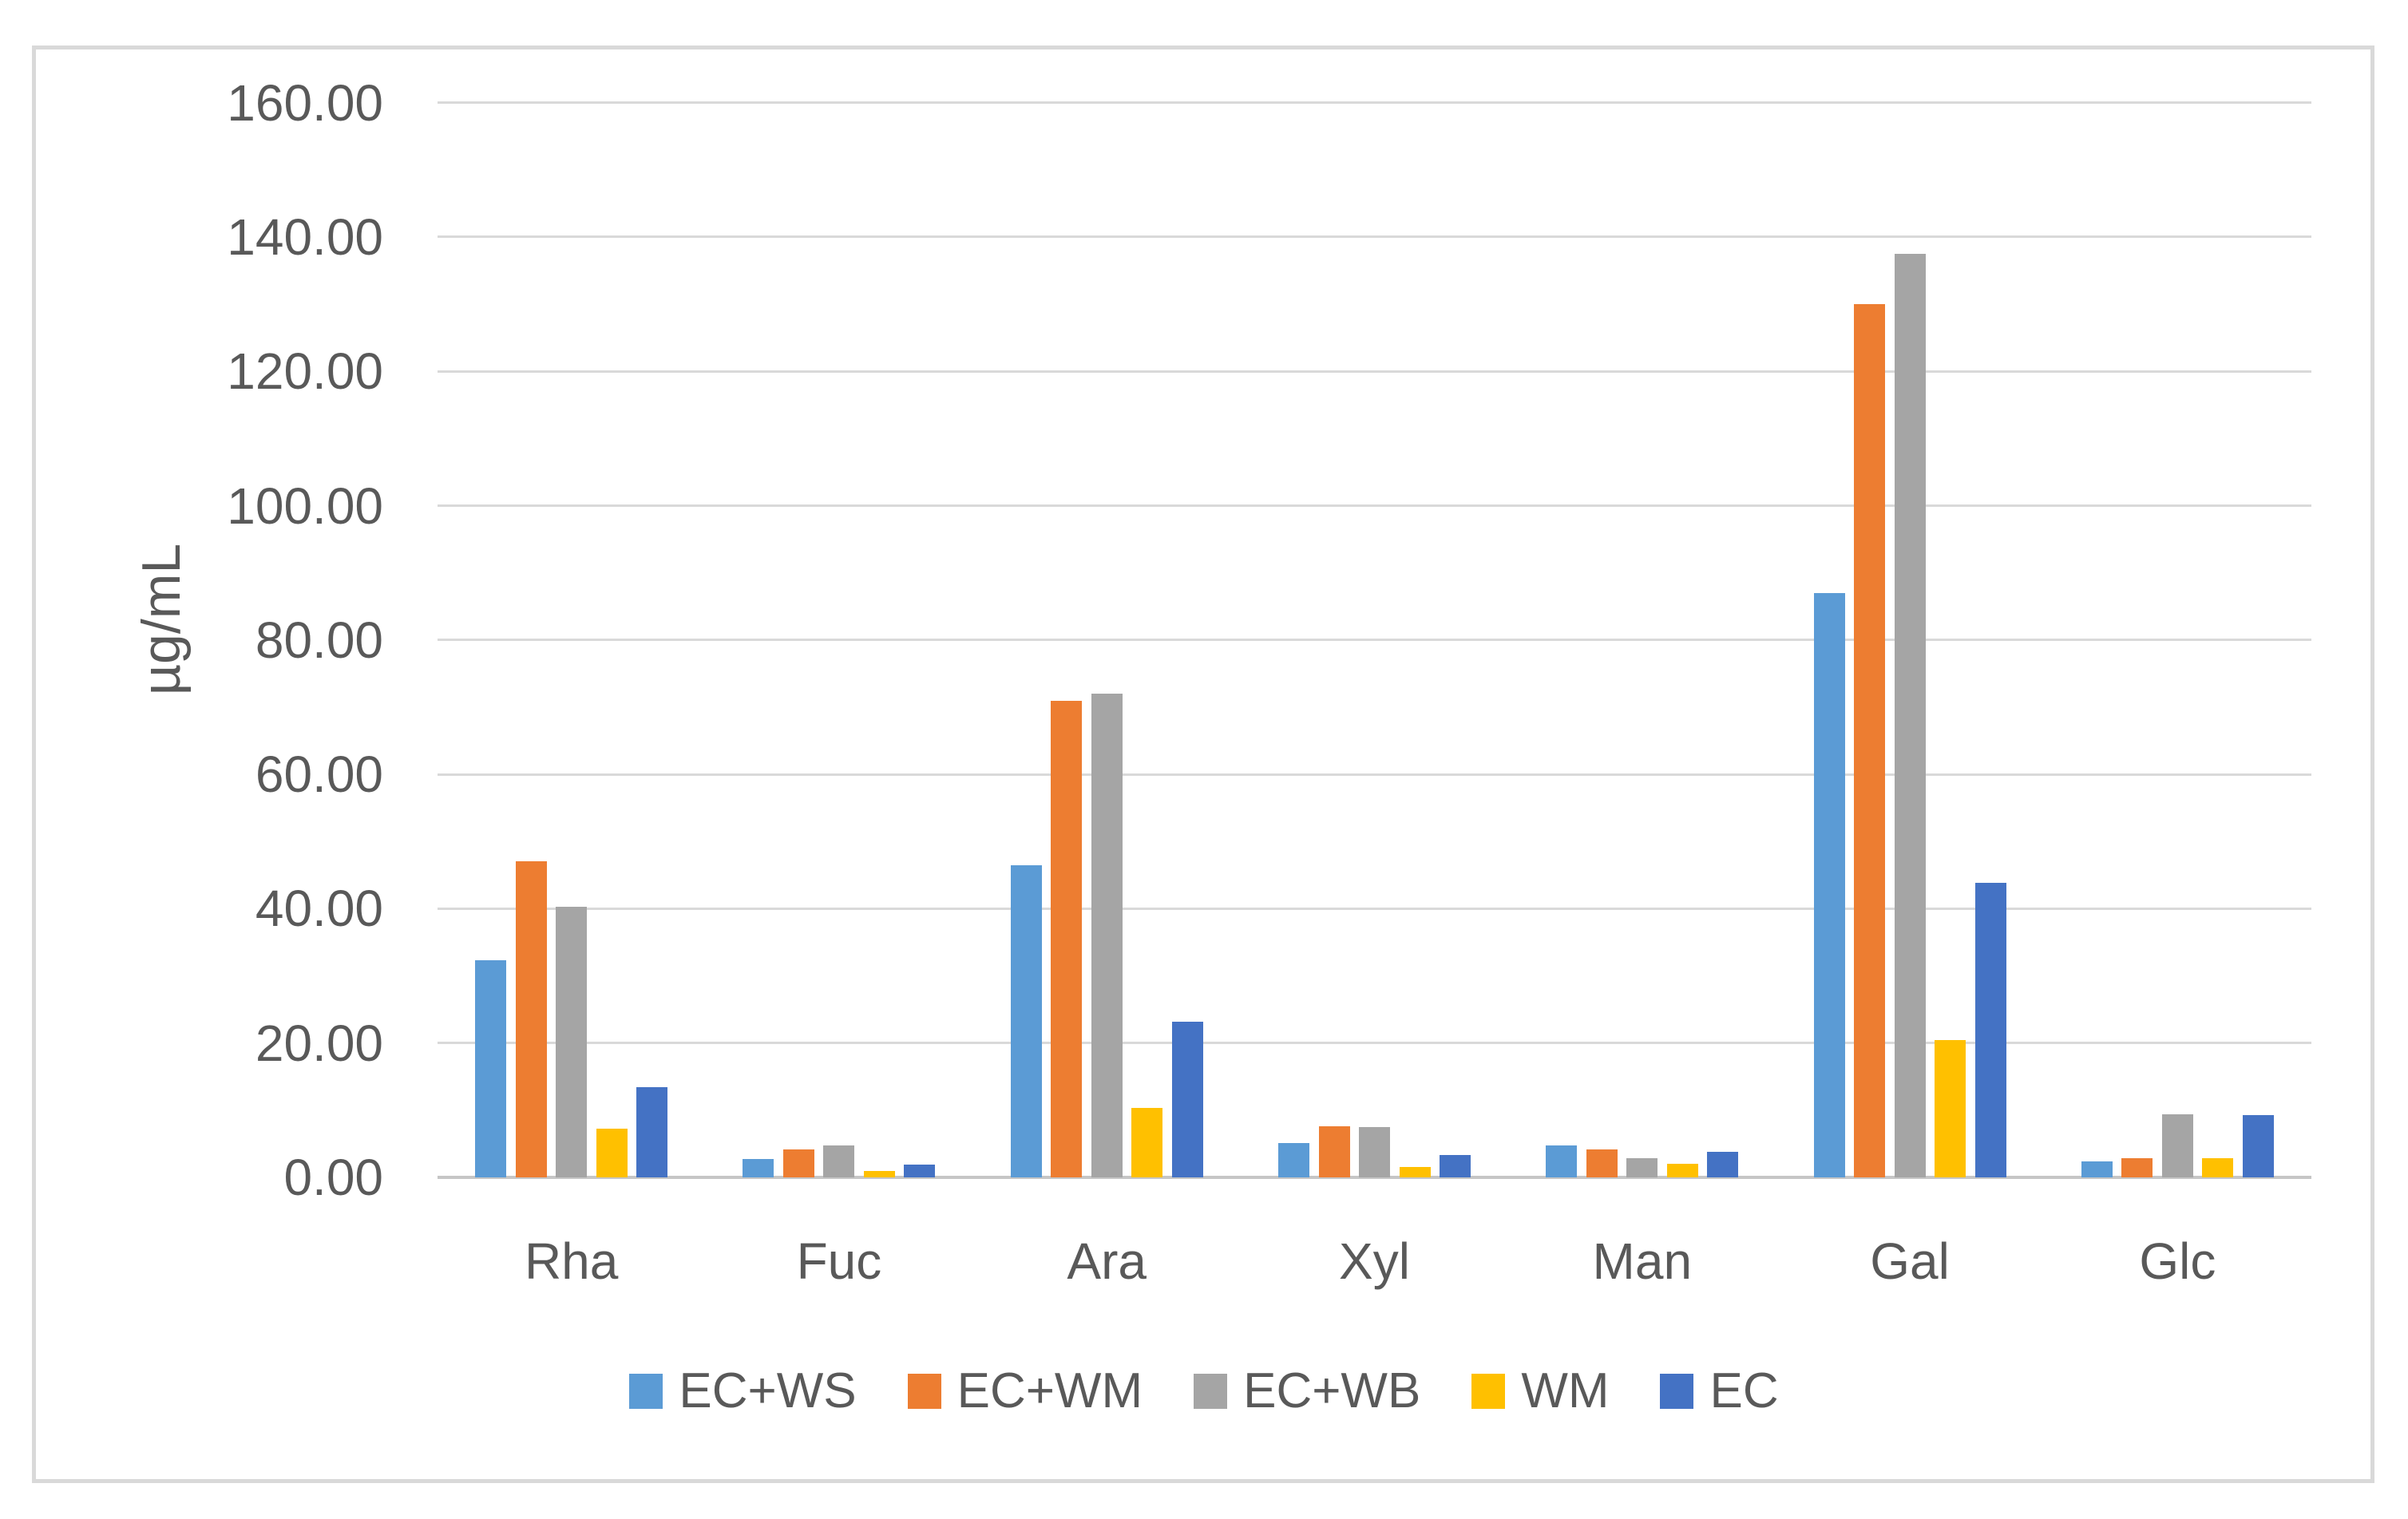 This screenshot has height=1519, width=2408. Describe the element at coordinates (1375, 1261) in the screenshot. I see `x-category-label-xyl: Xyl` at that location.